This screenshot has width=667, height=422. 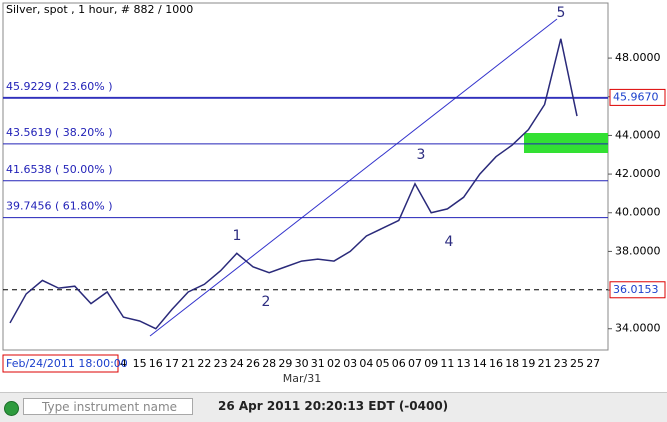 I want to click on x-tick-label: 14, so click(x=480, y=363).